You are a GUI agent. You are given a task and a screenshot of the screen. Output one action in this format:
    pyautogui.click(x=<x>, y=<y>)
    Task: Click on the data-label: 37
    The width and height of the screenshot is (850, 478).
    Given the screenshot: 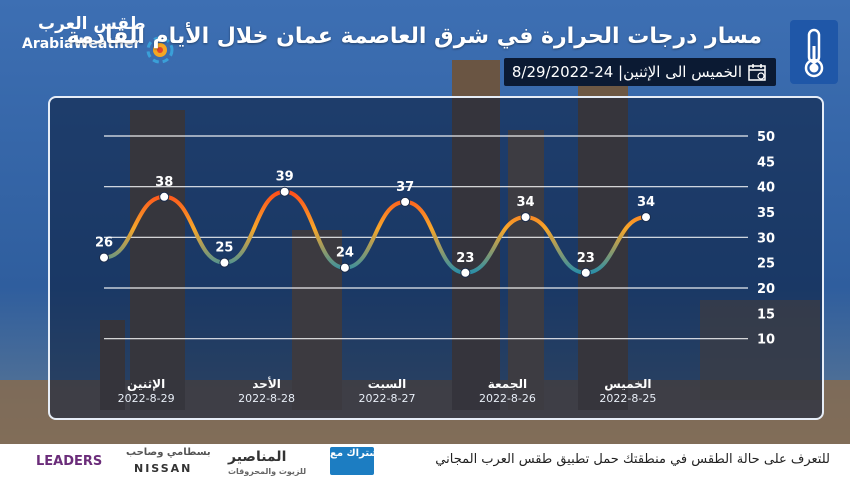 What is the action you would take?
    pyautogui.click(x=405, y=187)
    